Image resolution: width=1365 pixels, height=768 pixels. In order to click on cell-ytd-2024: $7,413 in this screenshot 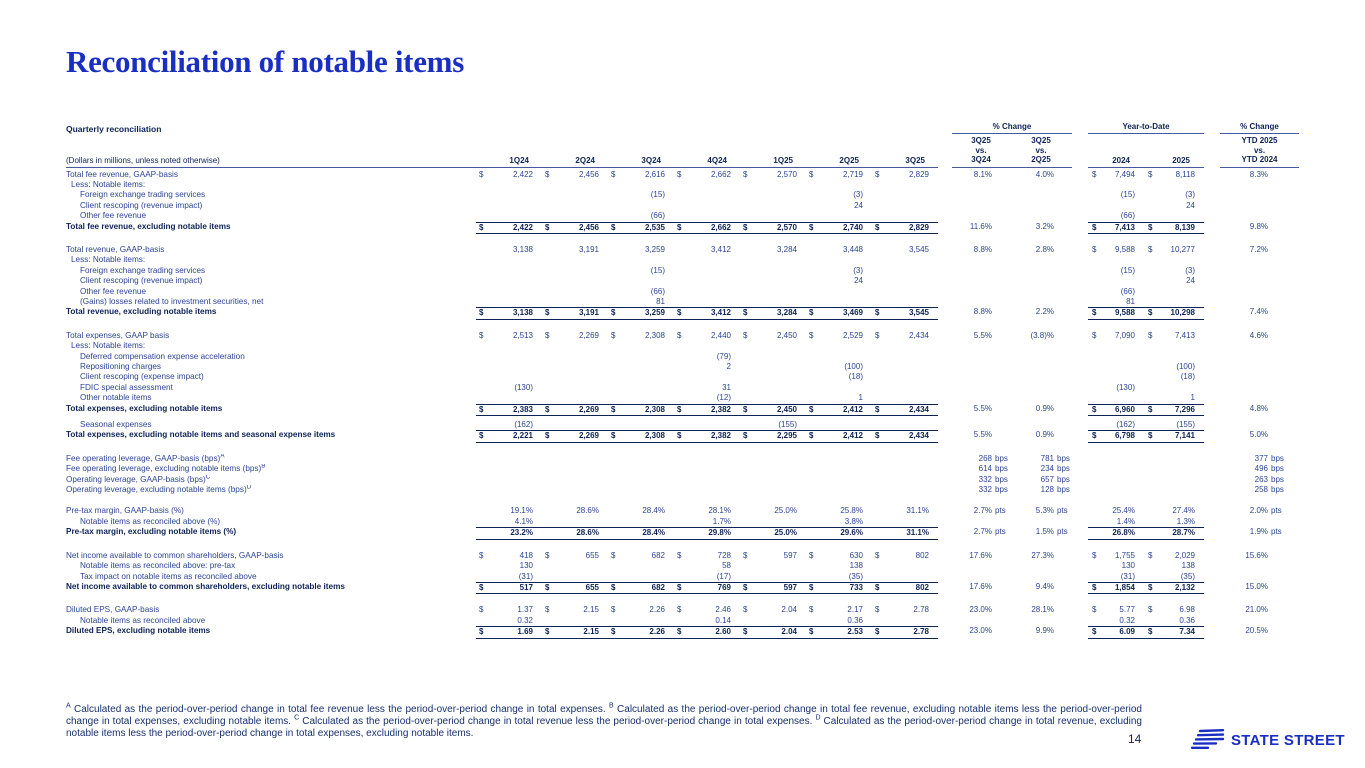, I will do `click(1116, 227)`.